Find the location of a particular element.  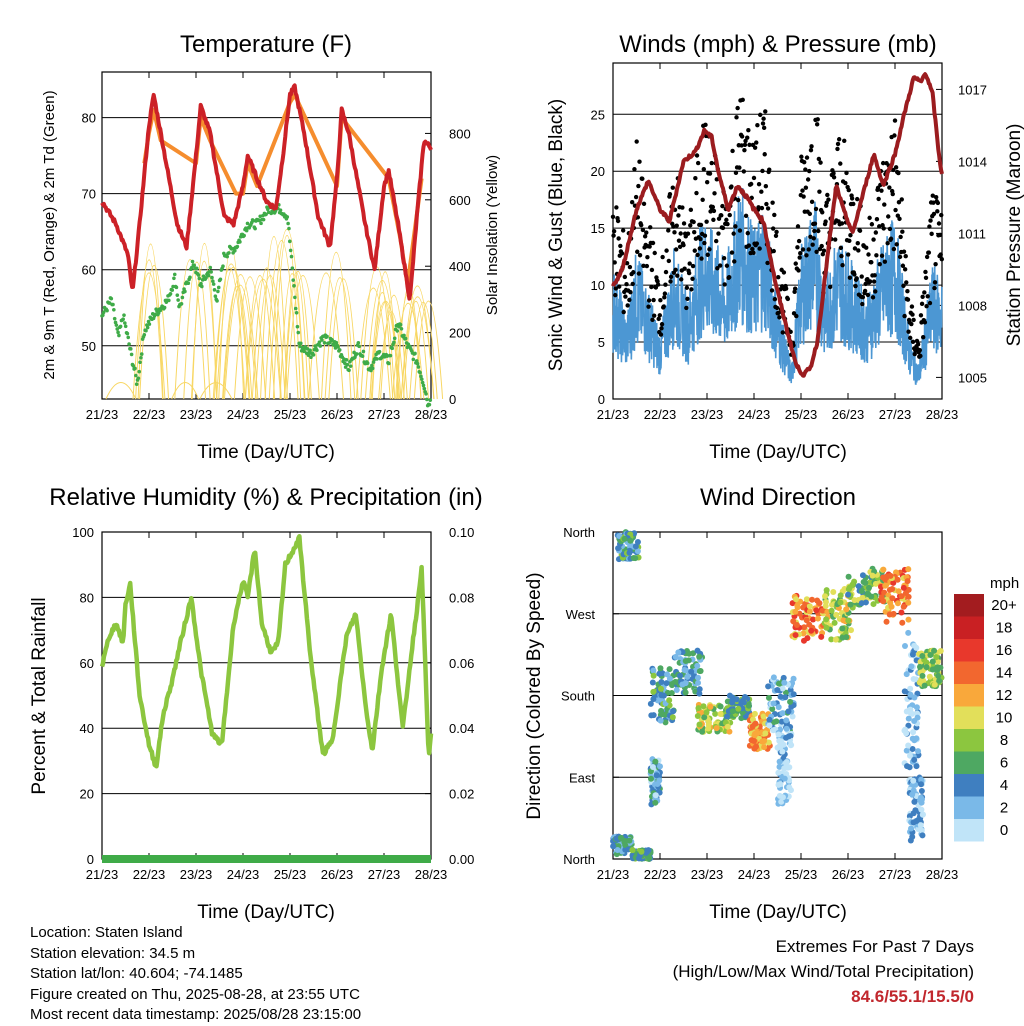

winds-ytick-label: 0 is located at coordinates (601, 399).